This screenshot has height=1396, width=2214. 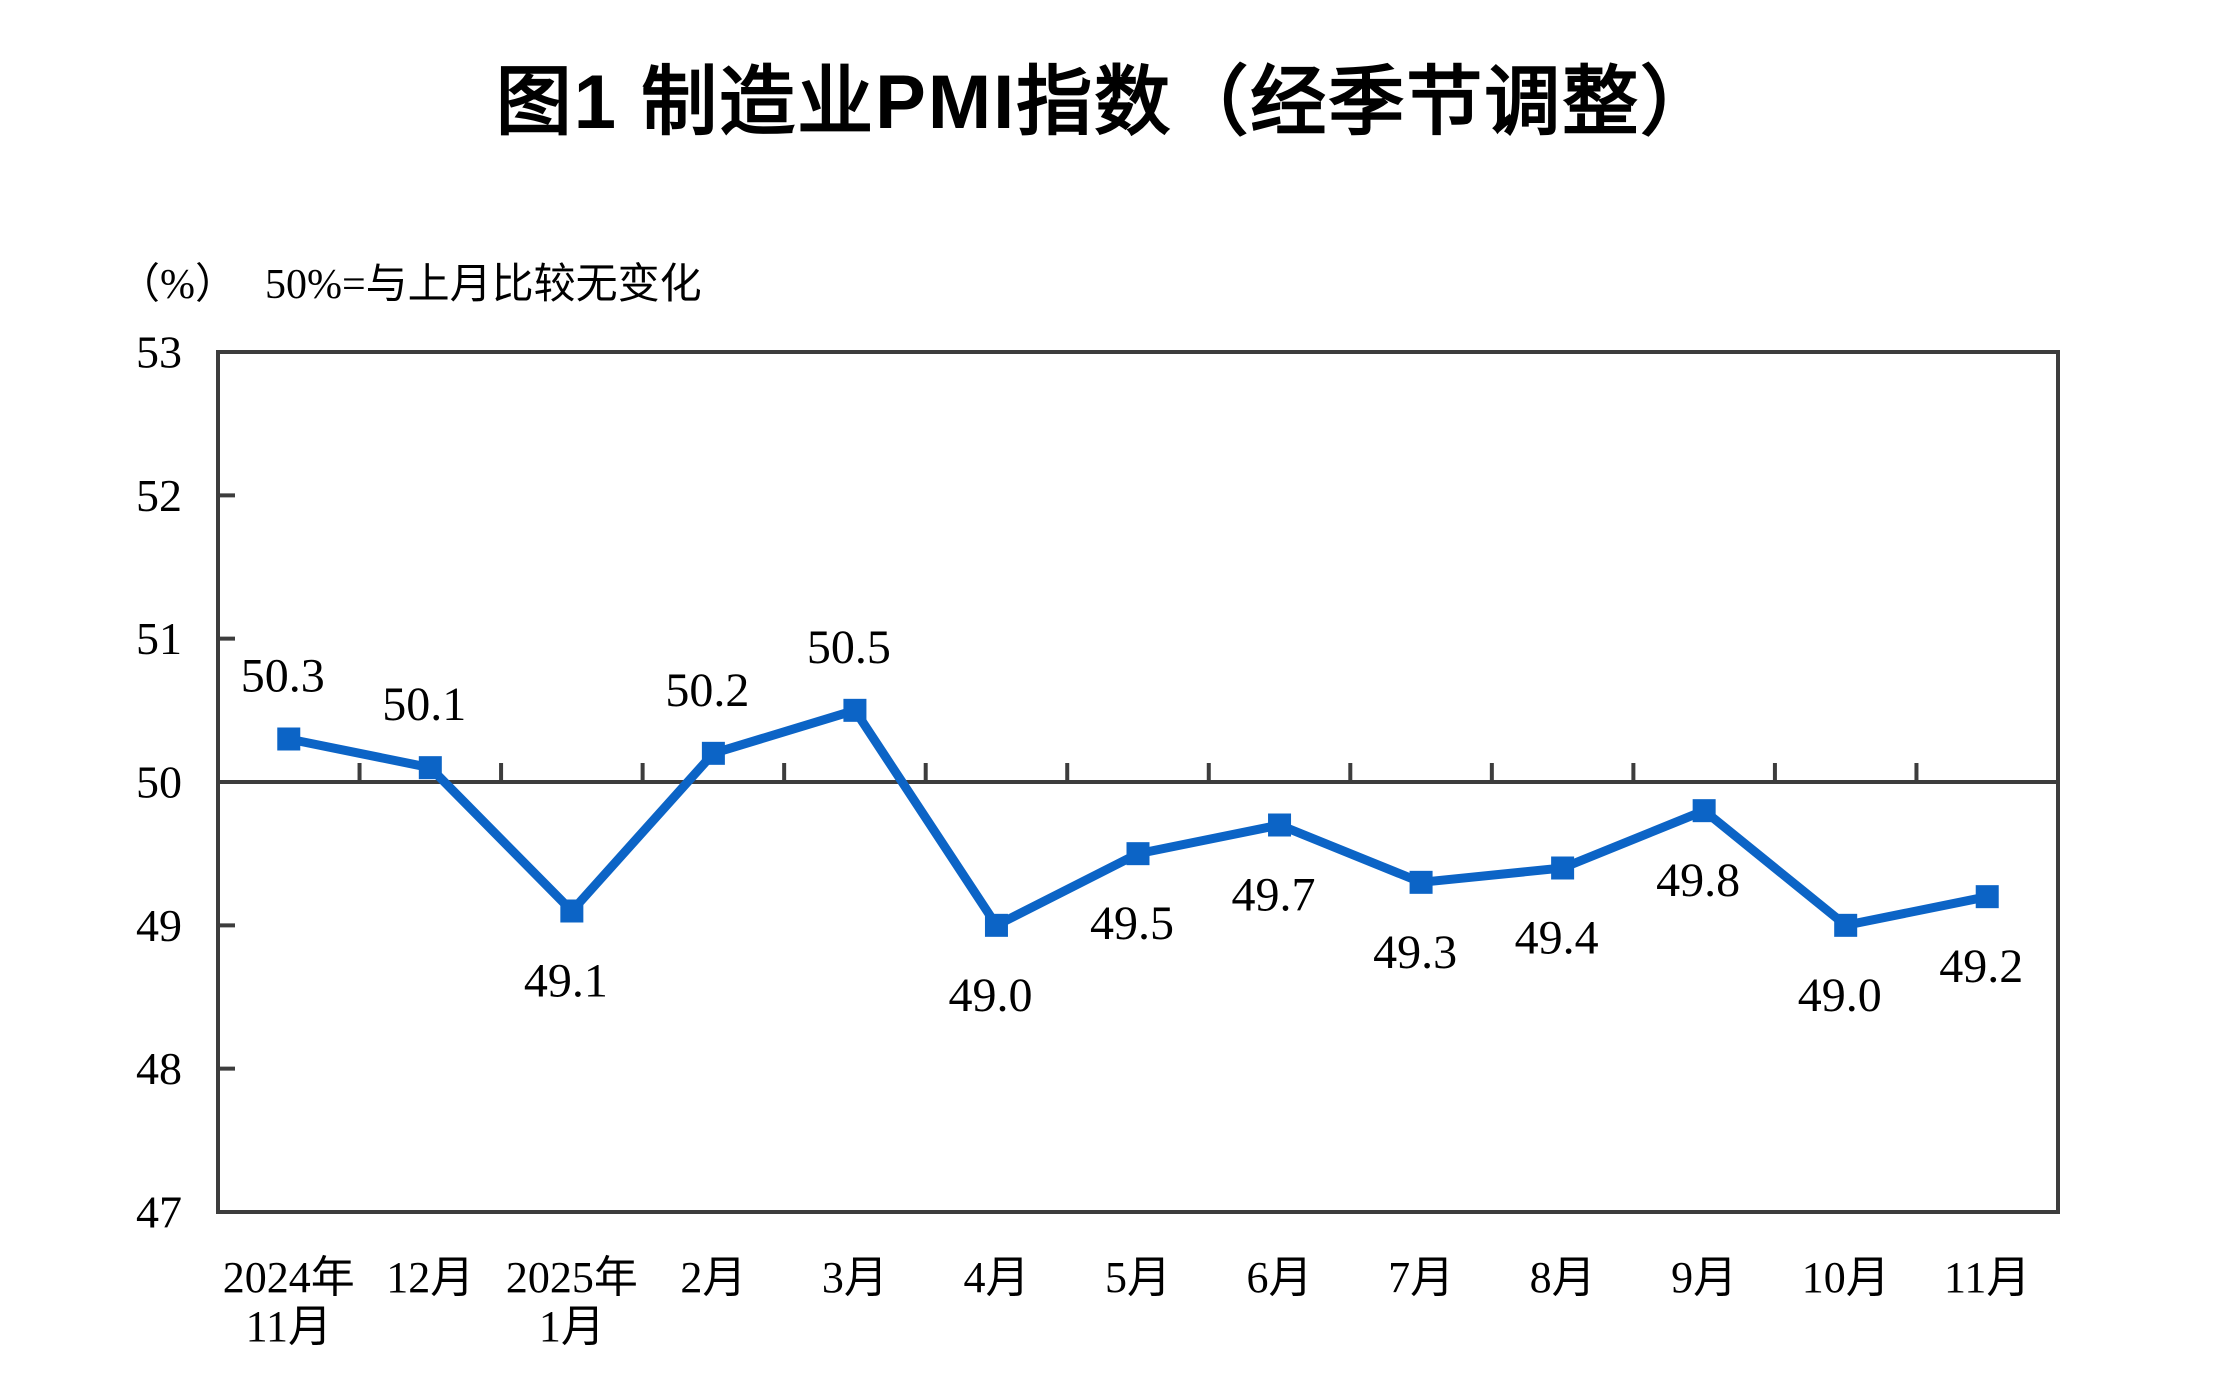 What do you see at coordinates (159, 925) in the screenshot?
I see `y-axis-tick-label: 49` at bounding box center [159, 925].